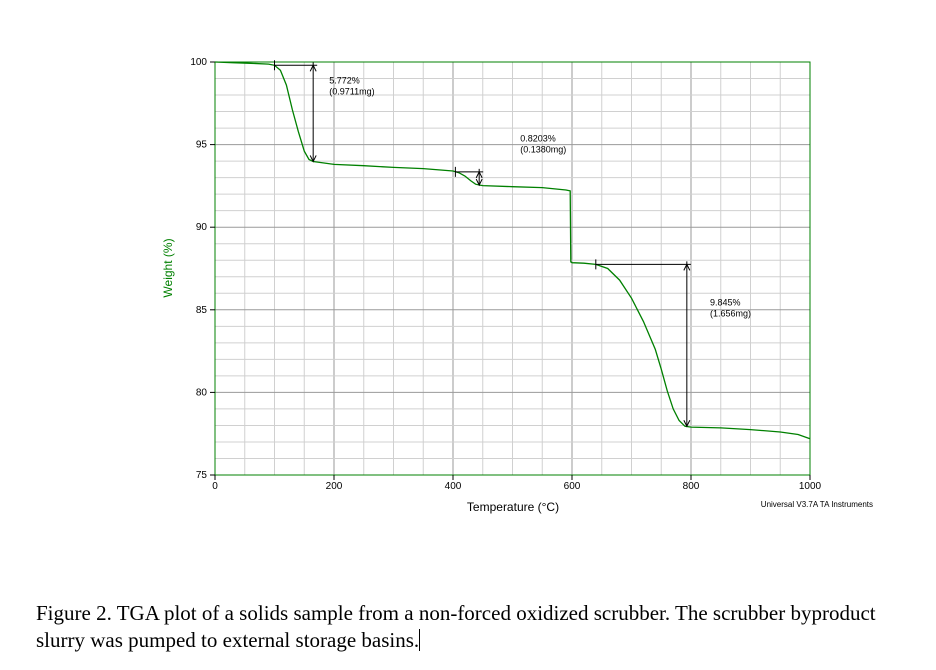 The width and height of the screenshot is (936, 670). Describe the element at coordinates (202, 145) in the screenshot. I see `y-tick-label: 95` at that location.